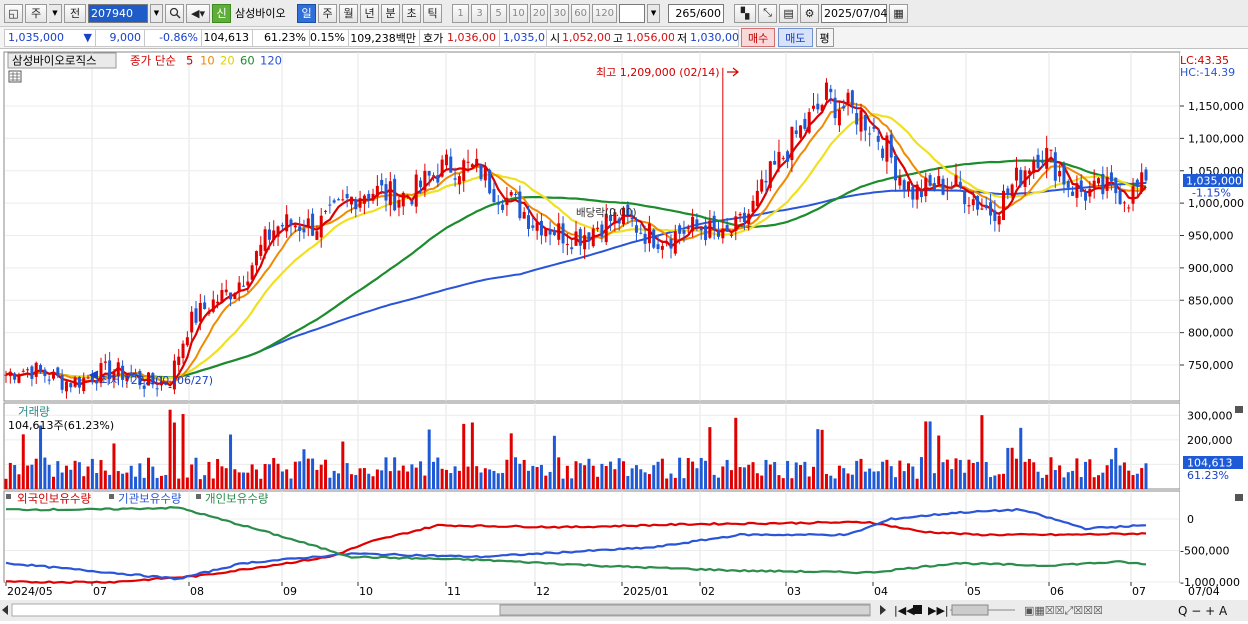 The width and height of the screenshot is (1248, 624). Describe the element at coordinates (111, 496) in the screenshot. I see `legend-bullet-institution` at that location.